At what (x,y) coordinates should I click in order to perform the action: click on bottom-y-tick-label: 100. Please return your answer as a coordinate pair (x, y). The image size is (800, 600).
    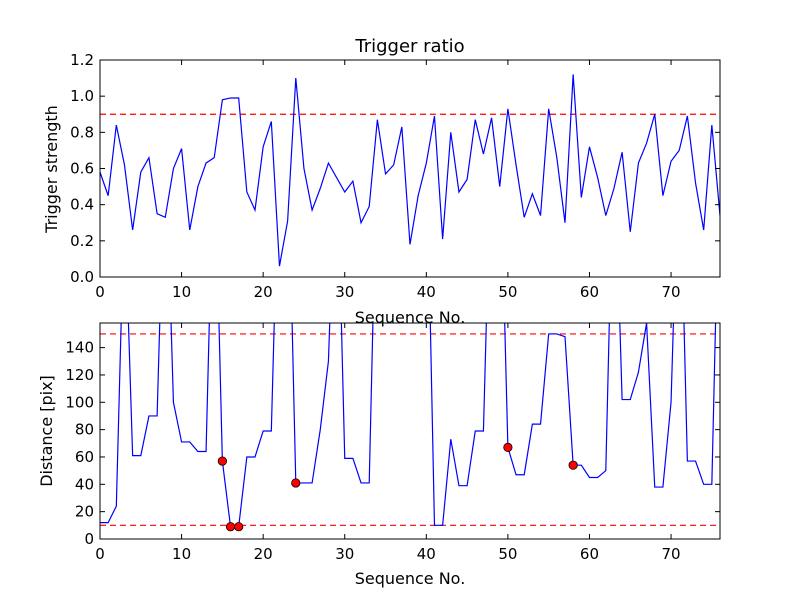
    Looking at the image, I should click on (79, 402).